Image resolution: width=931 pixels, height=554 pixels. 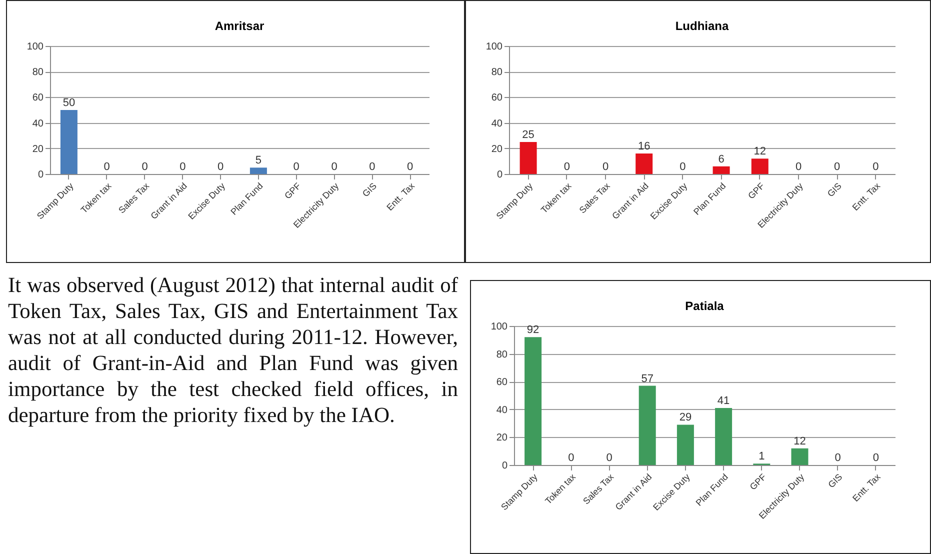 What do you see at coordinates (528, 135) in the screenshot?
I see `data-label: 25` at bounding box center [528, 135].